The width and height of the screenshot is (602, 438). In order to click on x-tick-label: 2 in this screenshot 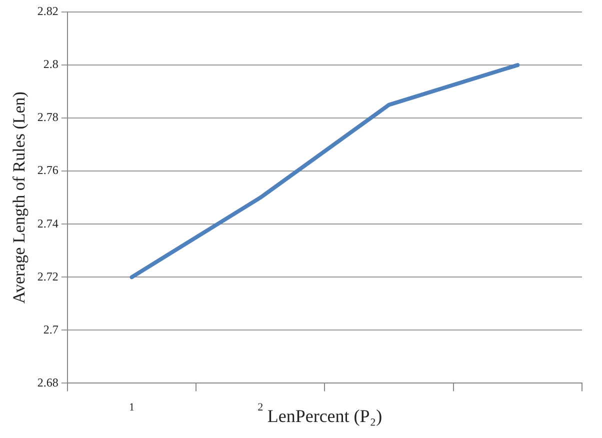, I will do `click(261, 408)`.